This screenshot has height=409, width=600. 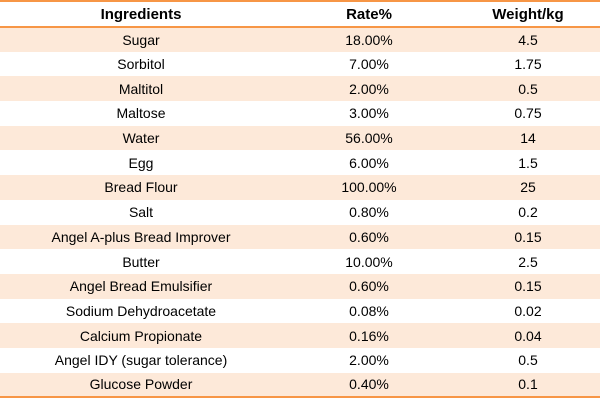 What do you see at coordinates (528, 385) in the screenshot?
I see `weight-cell: 0.1` at bounding box center [528, 385].